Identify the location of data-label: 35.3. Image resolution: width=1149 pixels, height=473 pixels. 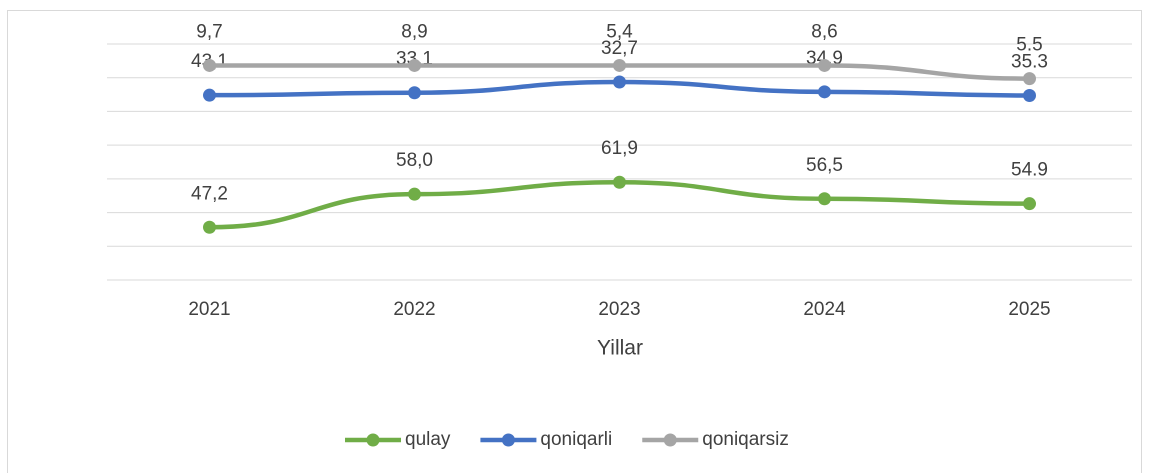
(1029, 62).